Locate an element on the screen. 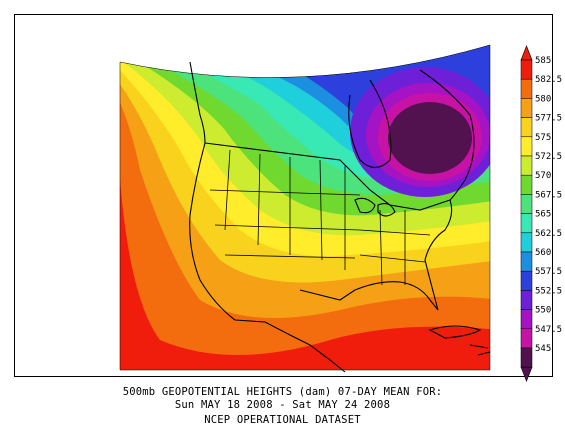 The width and height of the screenshot is (565, 437). colorbar-label: 580 is located at coordinates (543, 99).